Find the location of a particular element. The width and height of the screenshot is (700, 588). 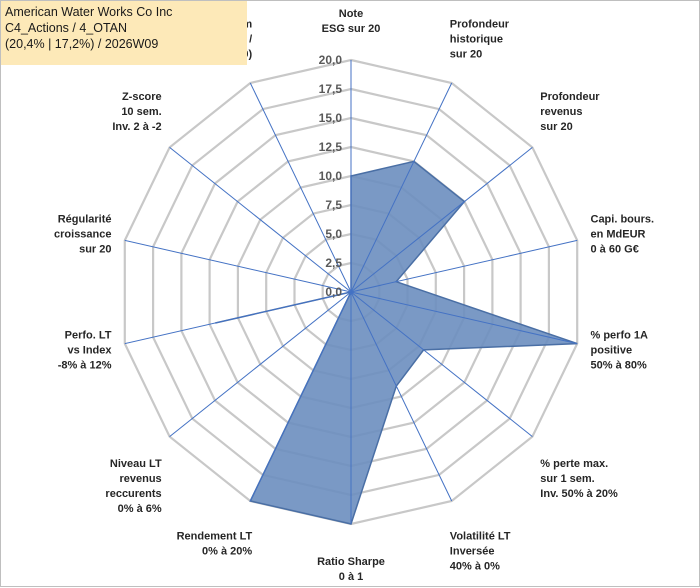

radial-ticks: 0,0 2,5 5,0 7,5 10,0 12,5 15,0 17,5 20,0 is located at coordinates (331, 176).